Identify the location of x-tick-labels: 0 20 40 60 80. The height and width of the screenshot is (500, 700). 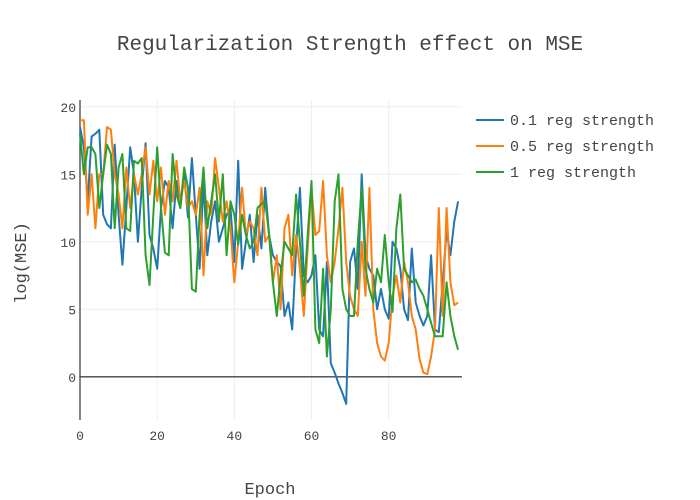
(236, 436).